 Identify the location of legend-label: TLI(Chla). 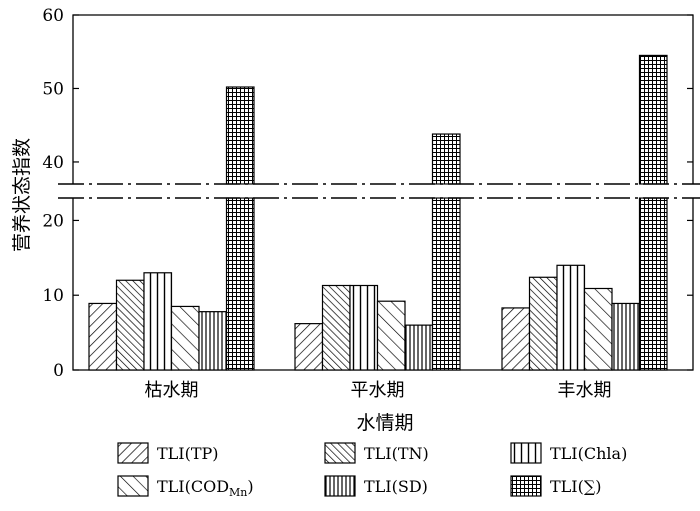
(588, 453).